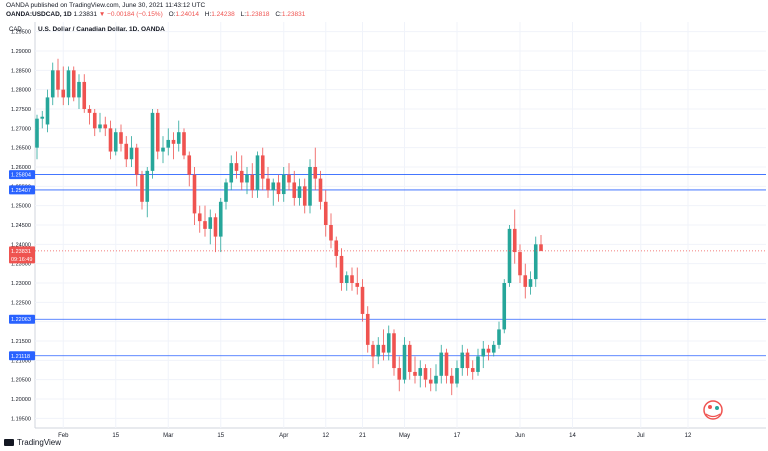 The image size is (768, 451). Describe the element at coordinates (32, 442) in the screenshot. I see `tradingview-footer: TradingView` at that location.